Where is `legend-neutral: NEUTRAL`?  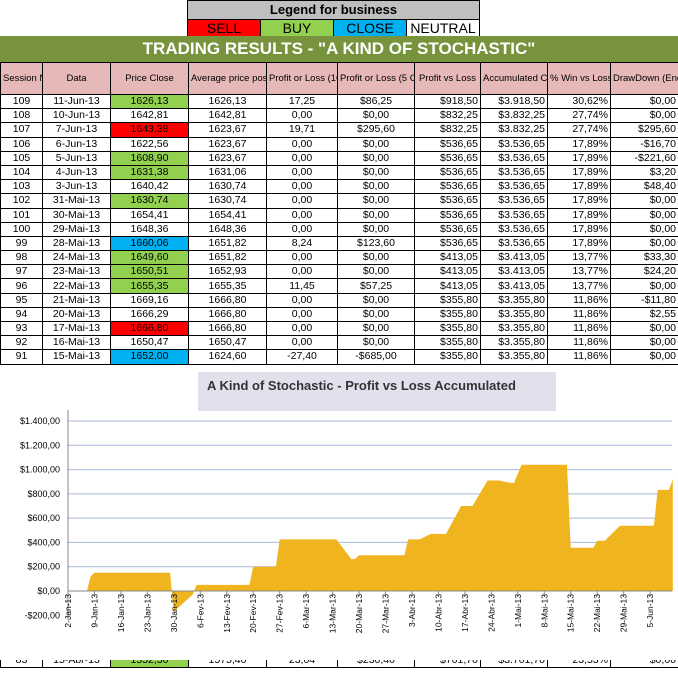 legend-neutral: NEUTRAL is located at coordinates (443, 28).